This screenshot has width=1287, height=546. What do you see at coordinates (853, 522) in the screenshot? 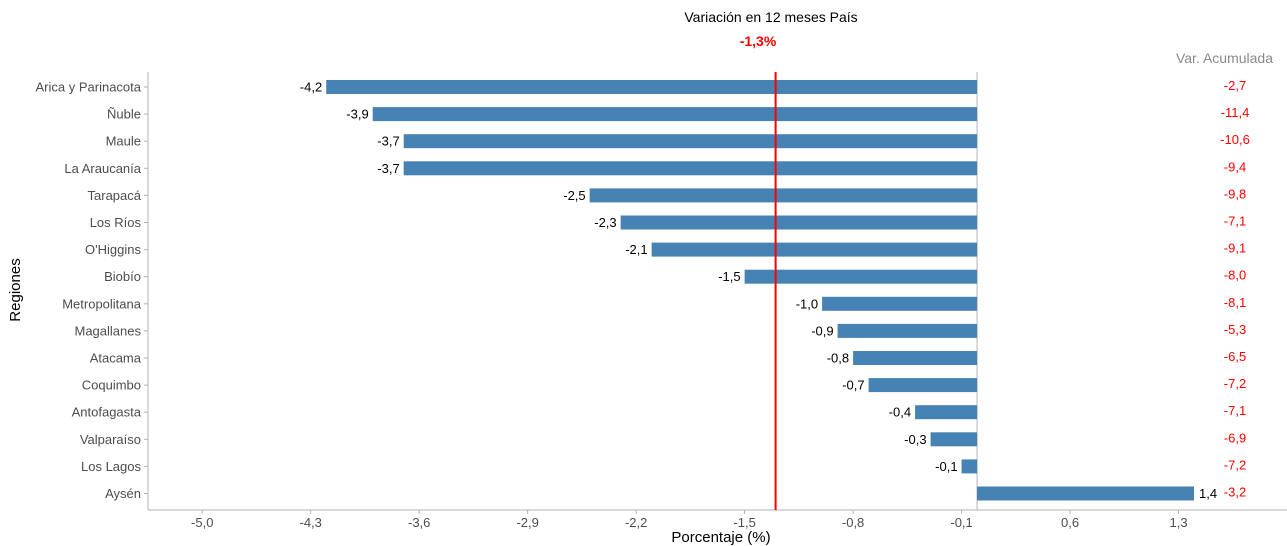
I see `x-tick-label: -0,8` at bounding box center [853, 522].